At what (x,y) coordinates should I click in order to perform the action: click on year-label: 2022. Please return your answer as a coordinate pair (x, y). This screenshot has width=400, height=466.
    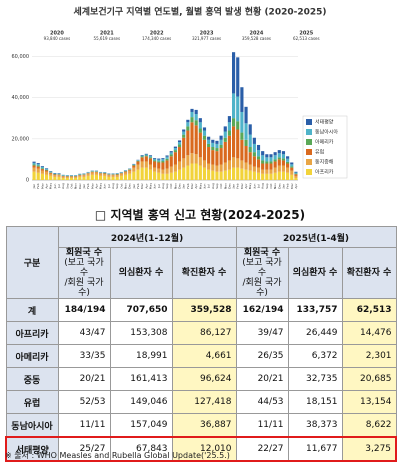
    Looking at the image, I should click on (157, 34).